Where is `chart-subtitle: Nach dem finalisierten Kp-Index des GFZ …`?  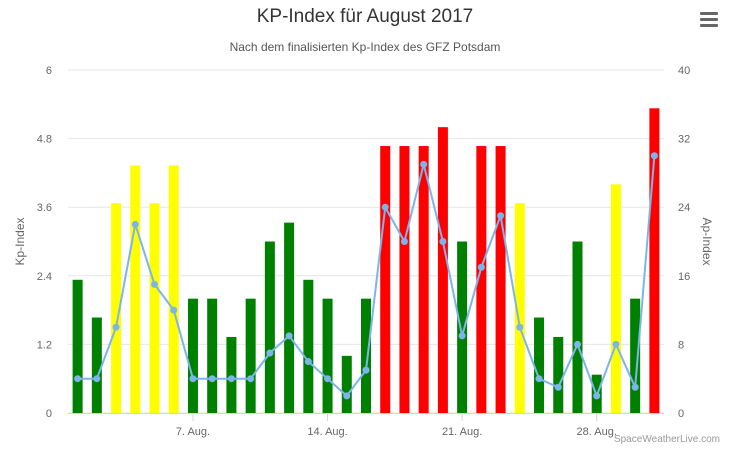
chart-subtitle: Nach dem finalisierten Kp-Index des GFZ … is located at coordinates (365, 47).